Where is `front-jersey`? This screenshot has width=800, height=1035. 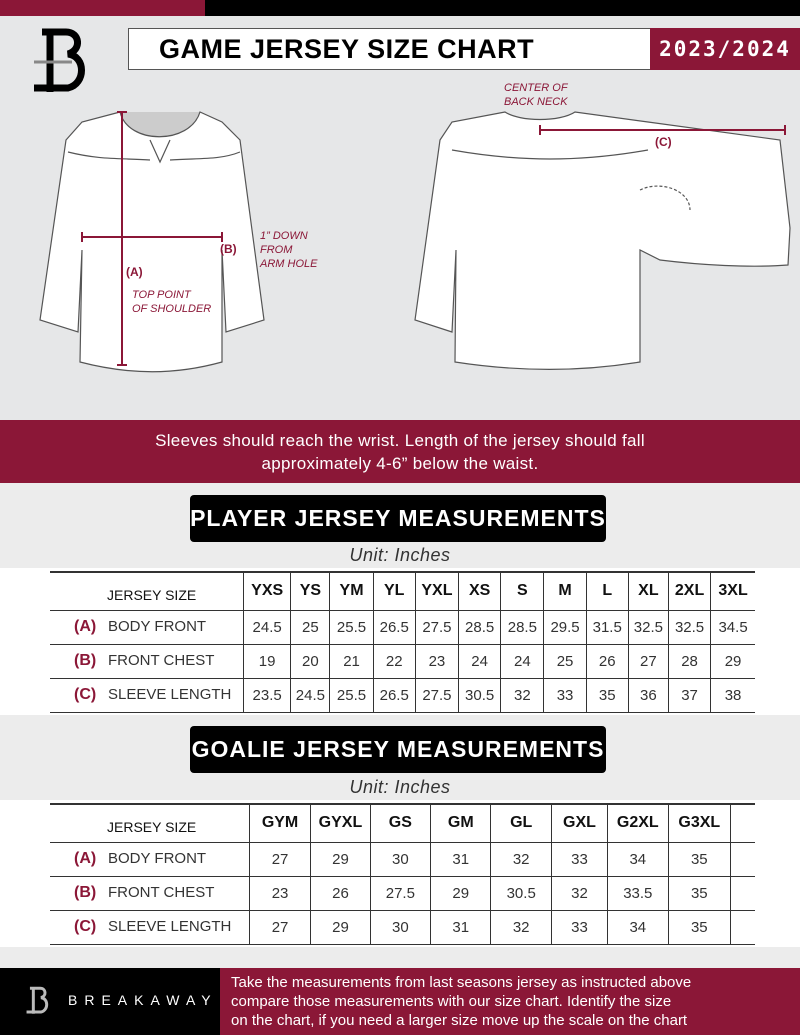
front-jersey is located at coordinates (152, 242).